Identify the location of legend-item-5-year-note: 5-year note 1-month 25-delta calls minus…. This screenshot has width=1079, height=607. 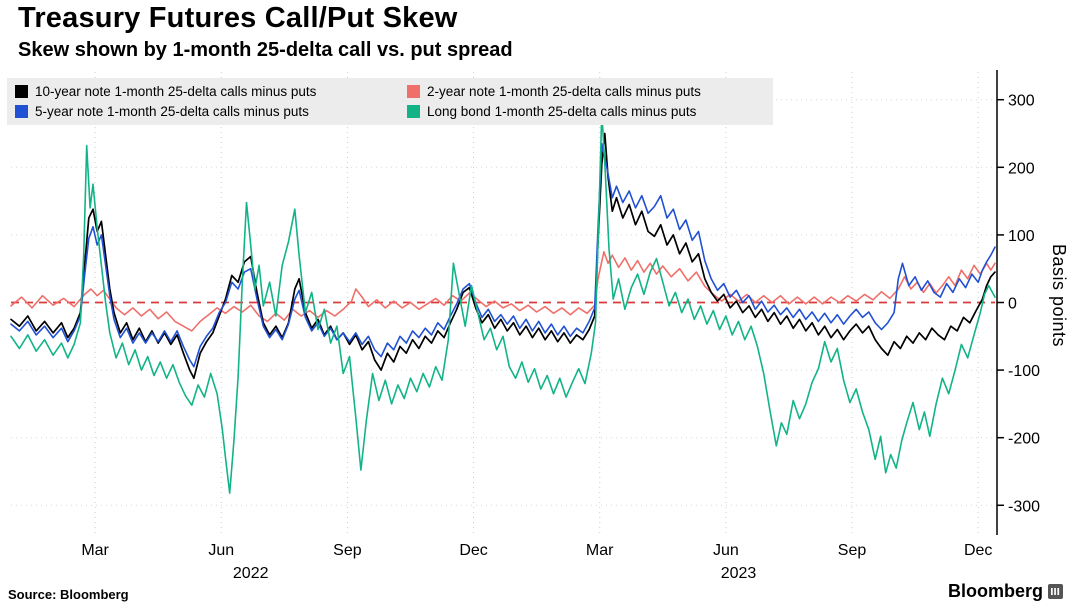
(211, 111).